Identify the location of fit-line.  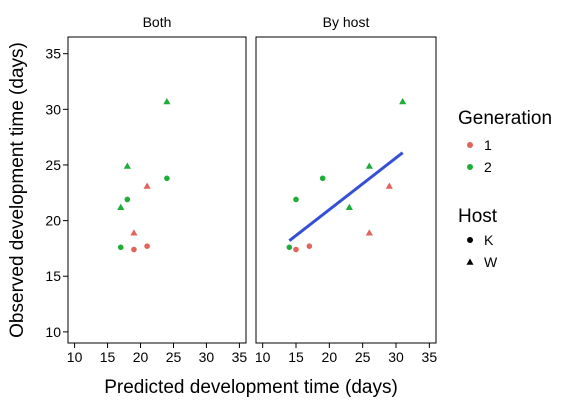
(346, 196).